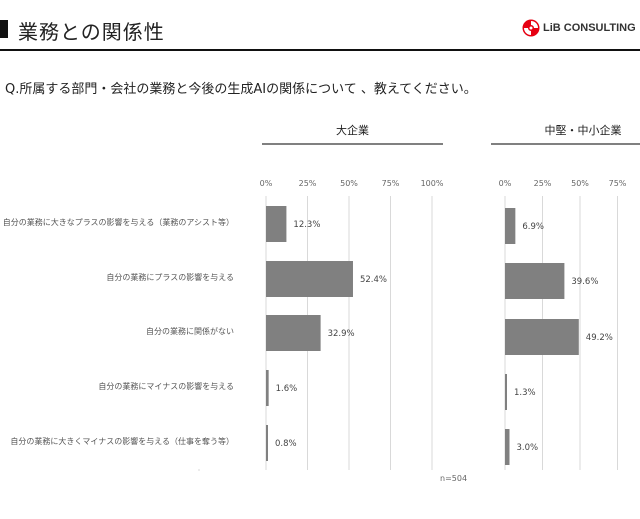  I want to click on data-label: 6.9%, so click(533, 227).